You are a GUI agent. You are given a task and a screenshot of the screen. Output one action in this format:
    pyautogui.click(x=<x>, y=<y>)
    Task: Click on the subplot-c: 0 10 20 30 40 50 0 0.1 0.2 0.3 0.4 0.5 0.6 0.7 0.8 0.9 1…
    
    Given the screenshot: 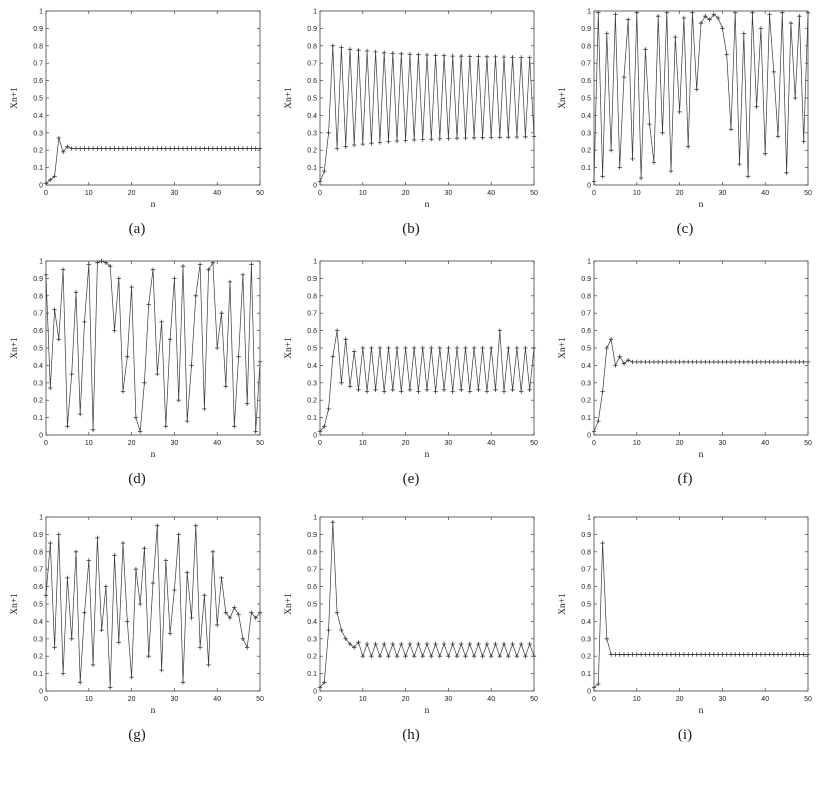 What is the action you would take?
    pyautogui.click(x=685, y=119)
    